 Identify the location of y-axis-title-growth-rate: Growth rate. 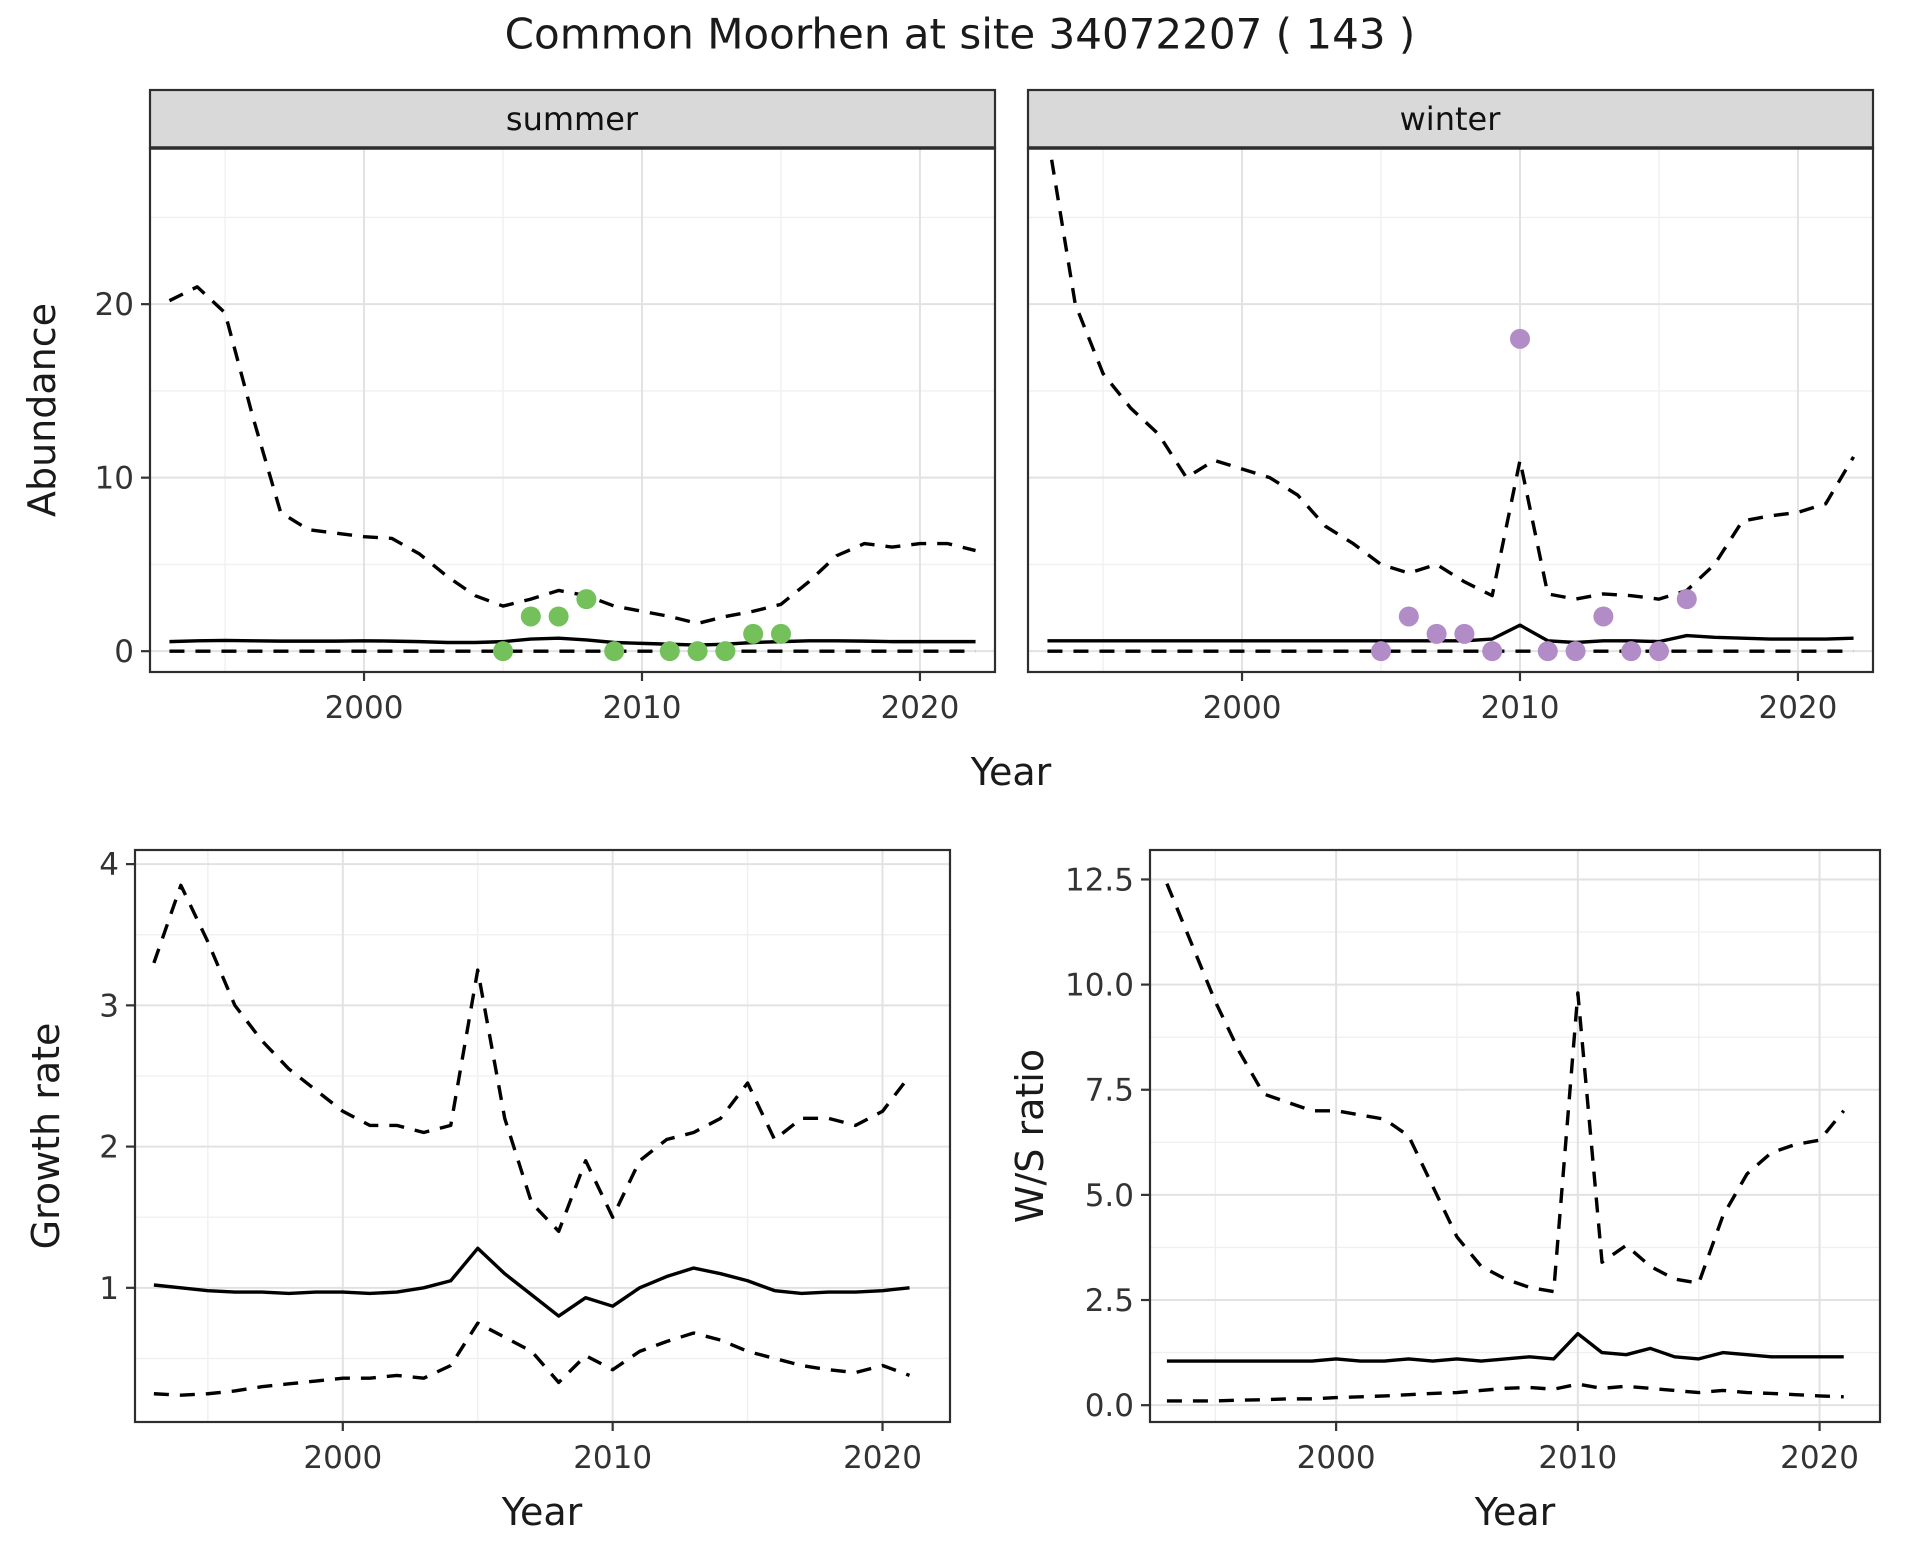
(46, 1136).